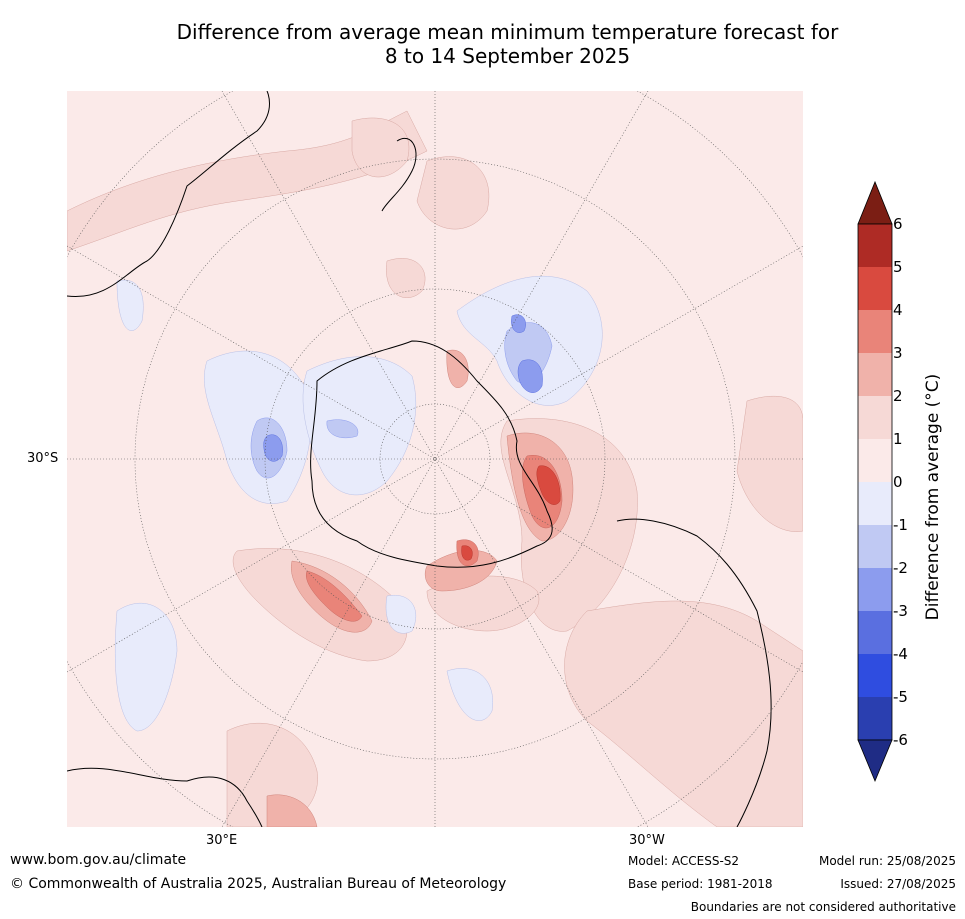 Image resolution: width=965 pixels, height=919 pixels. I want to click on colorbar-tick: 5, so click(898, 267).